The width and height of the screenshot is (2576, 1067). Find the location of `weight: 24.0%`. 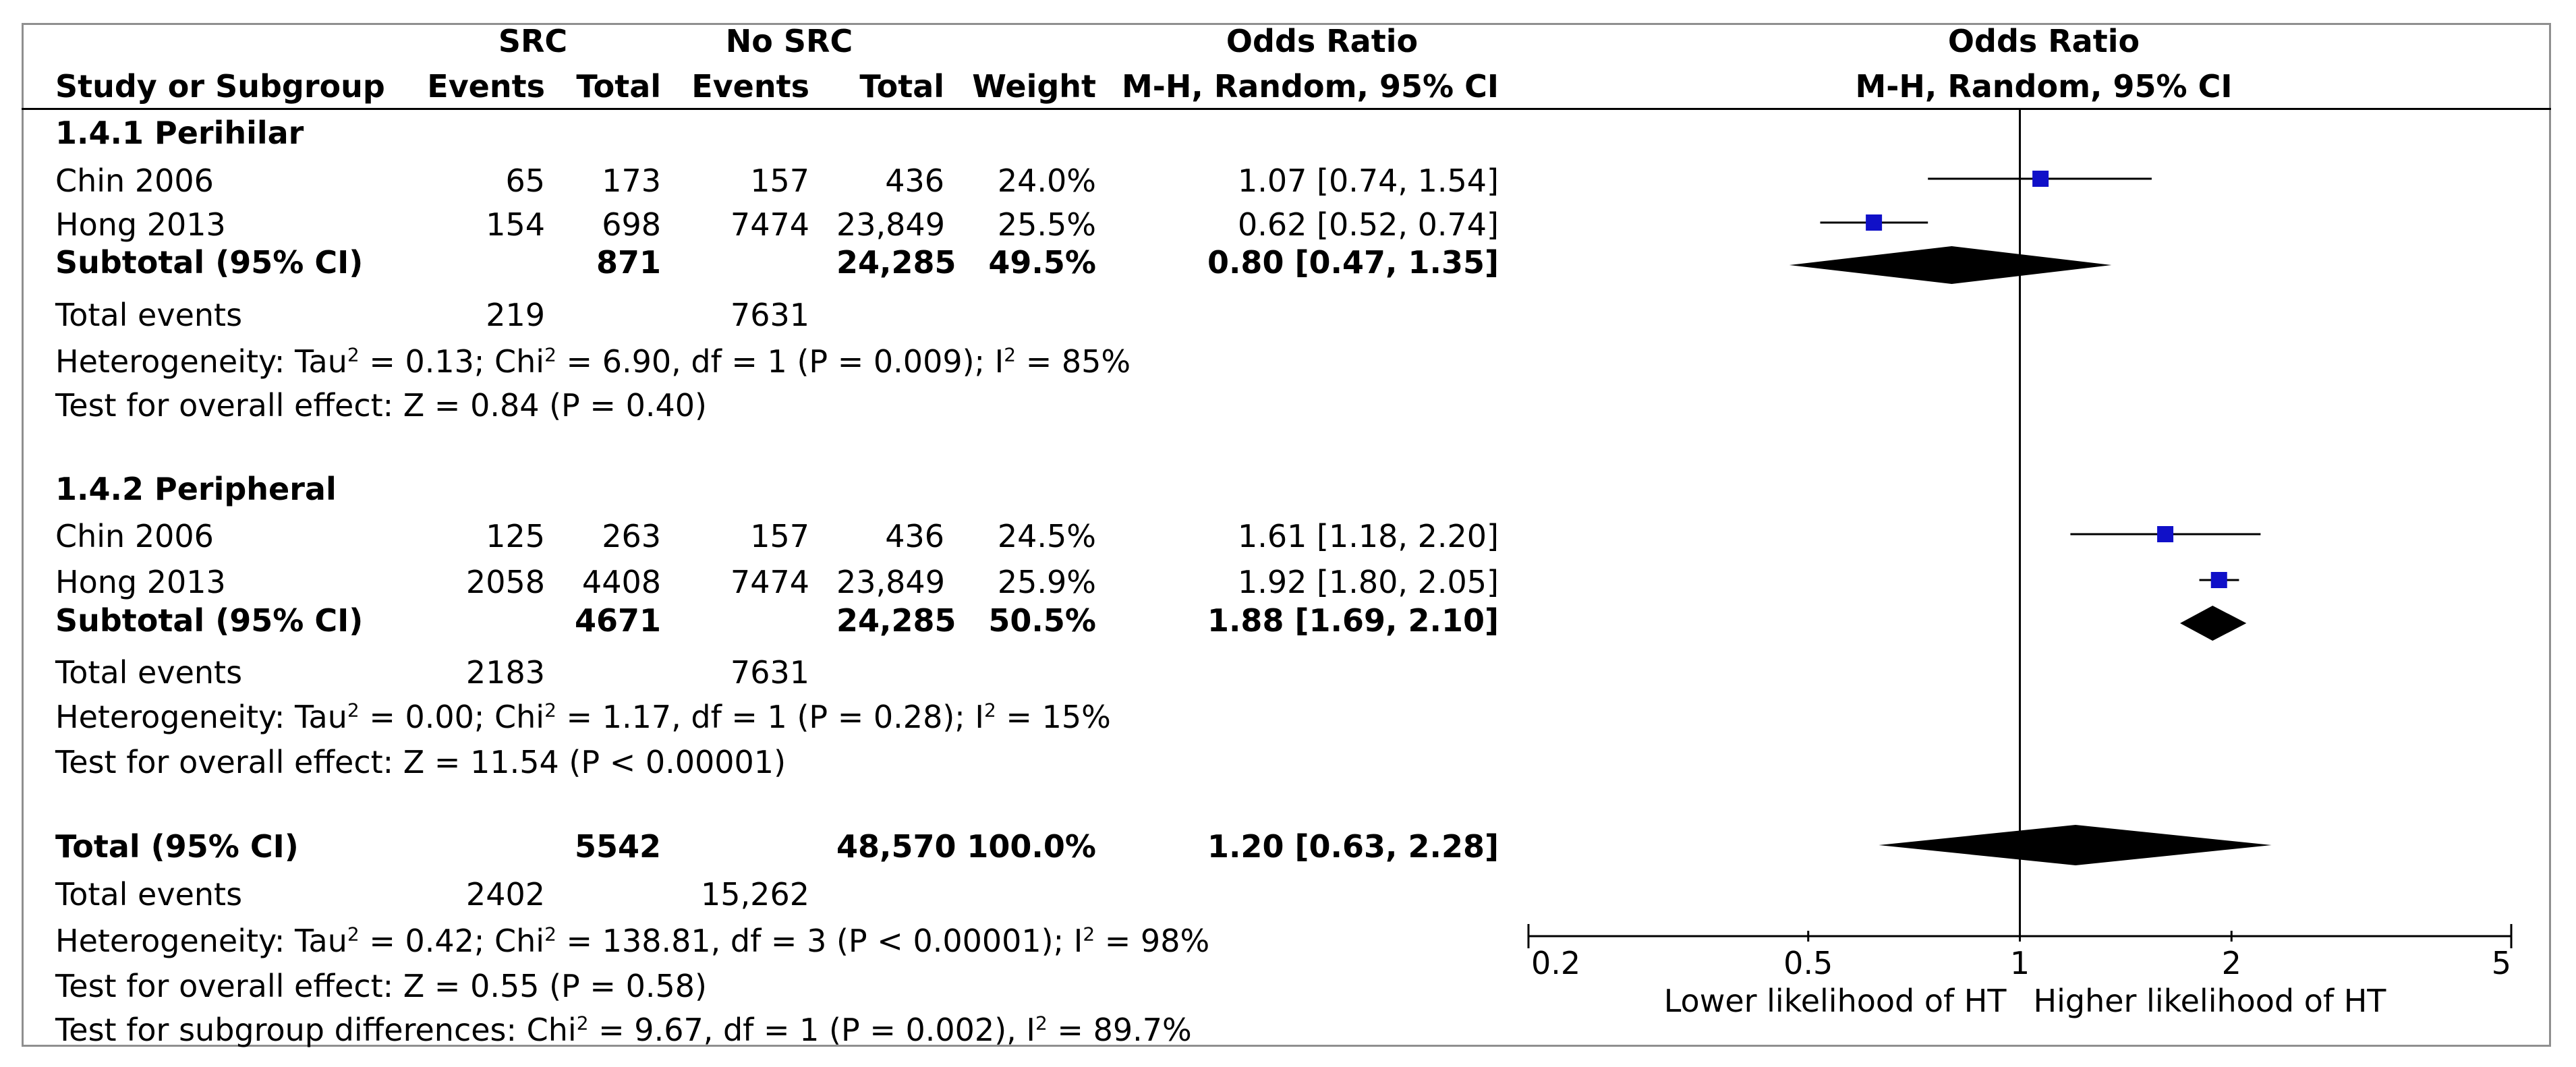

weight: 24.0% is located at coordinates (1046, 181).